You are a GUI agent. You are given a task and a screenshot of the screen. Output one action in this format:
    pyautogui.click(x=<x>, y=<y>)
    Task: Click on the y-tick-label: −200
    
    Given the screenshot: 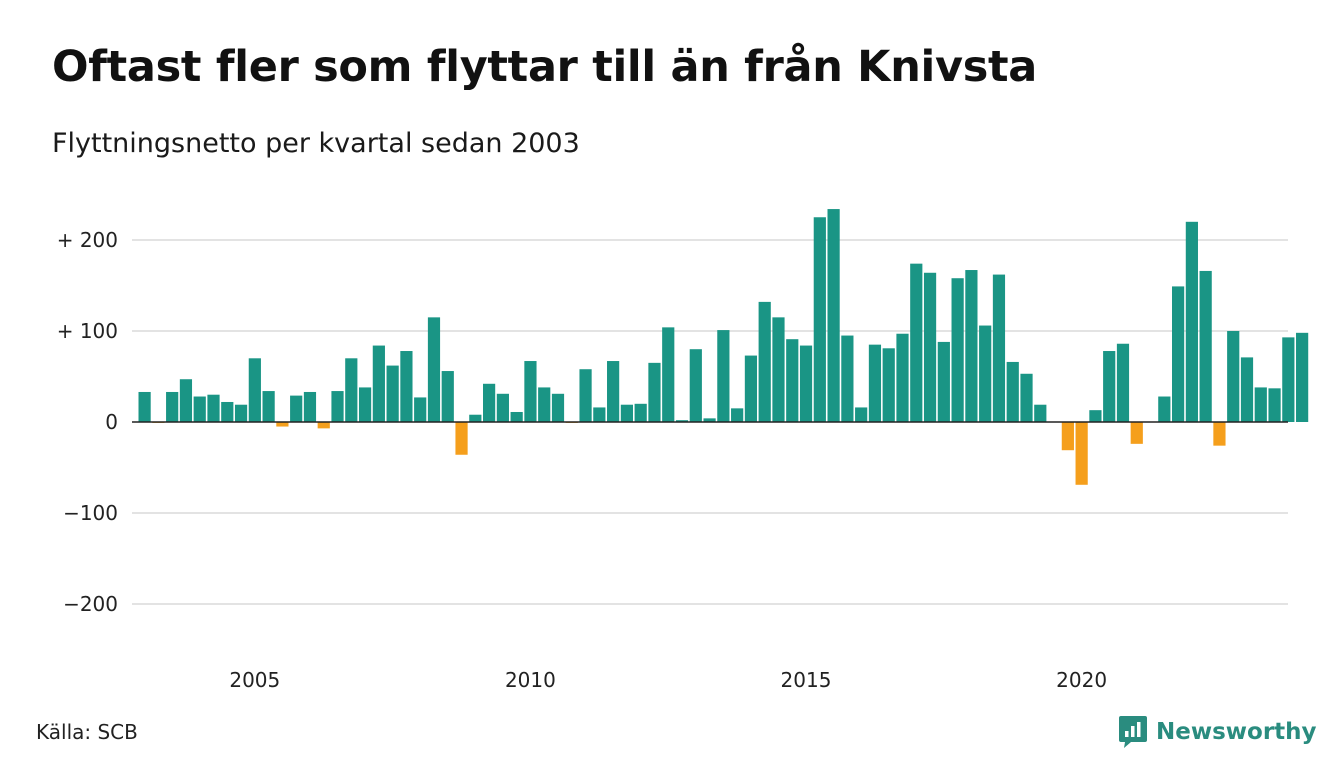 What is the action you would take?
    pyautogui.click(x=90, y=604)
    